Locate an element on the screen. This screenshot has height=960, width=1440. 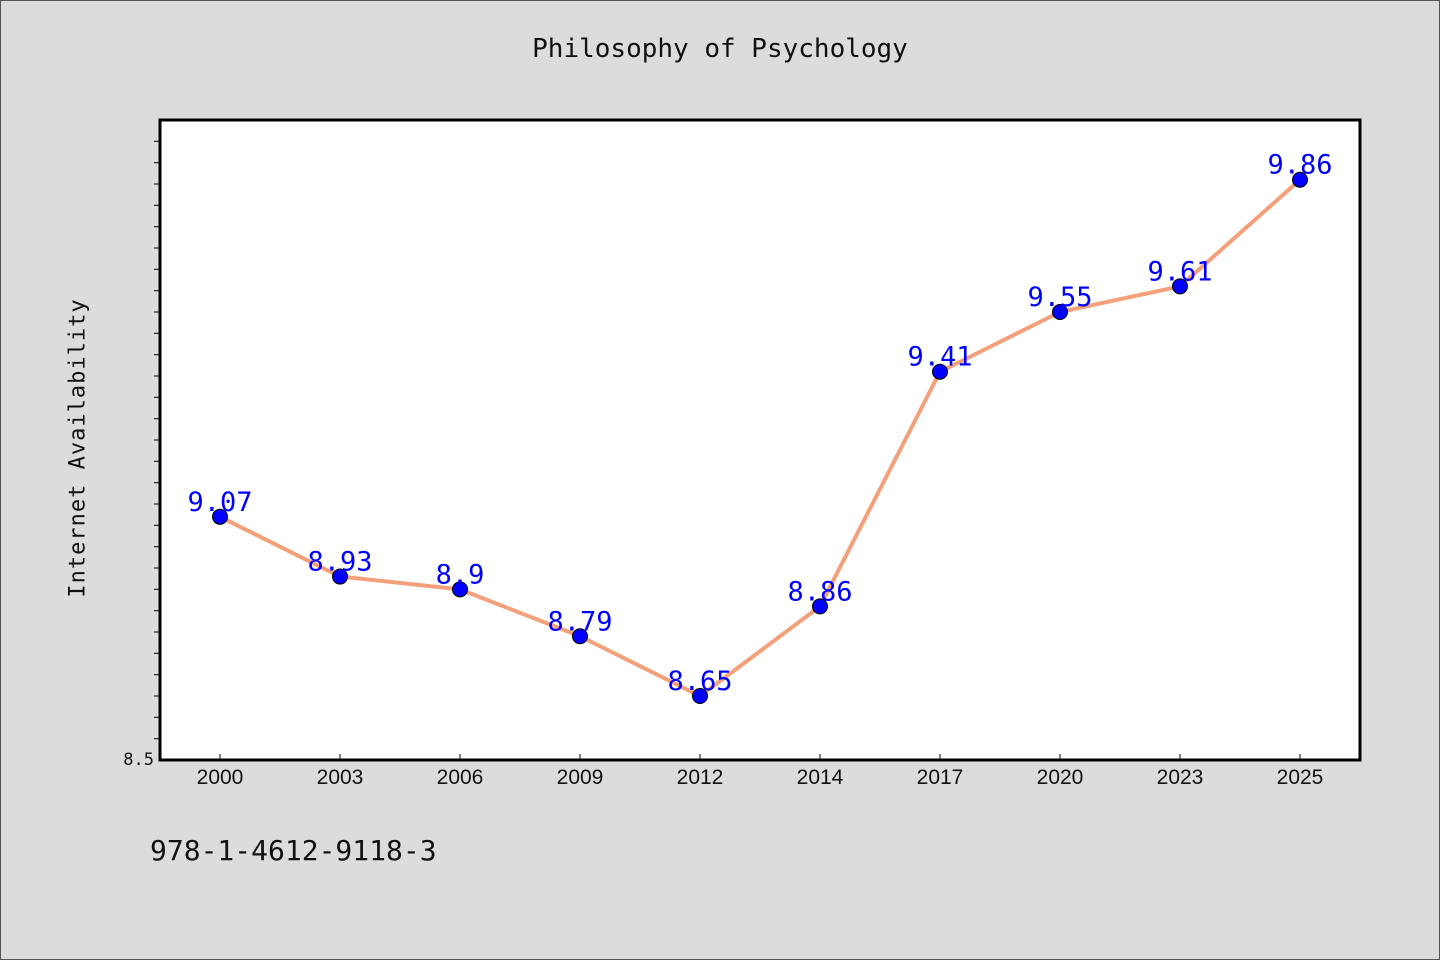
x-tick-label: 2014 is located at coordinates (820, 777).